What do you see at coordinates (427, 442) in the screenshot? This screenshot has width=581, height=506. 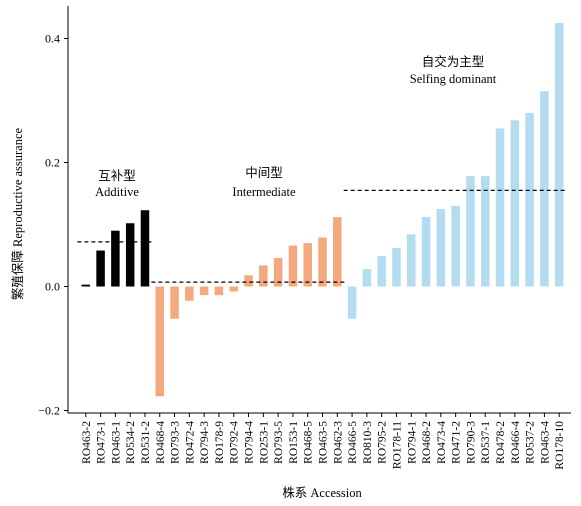 I see `x-tick-label: RO468-2` at bounding box center [427, 442].